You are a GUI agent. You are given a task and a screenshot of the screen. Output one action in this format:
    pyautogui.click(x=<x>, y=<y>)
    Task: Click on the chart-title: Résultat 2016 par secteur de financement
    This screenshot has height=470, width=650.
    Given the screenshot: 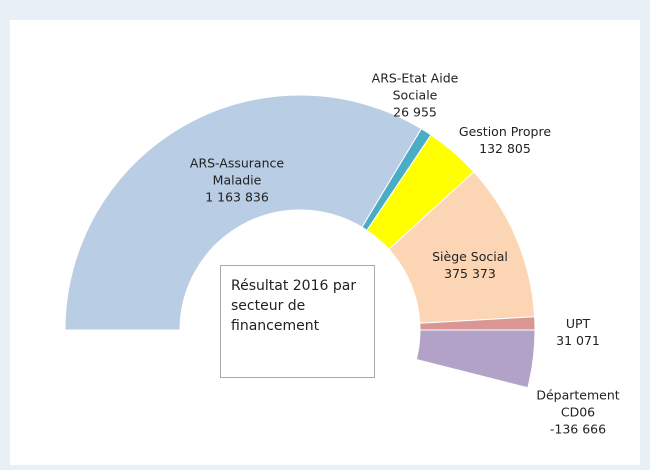 What is the action you would take?
    pyautogui.click(x=297, y=321)
    